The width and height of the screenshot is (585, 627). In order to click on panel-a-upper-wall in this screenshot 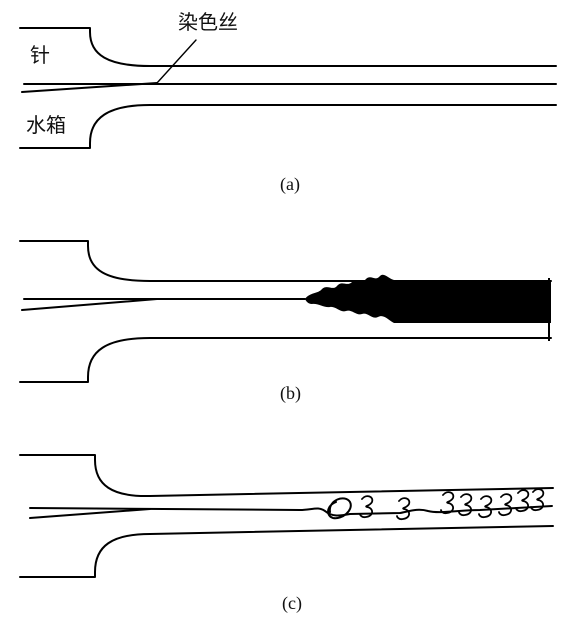, I will do `click(288, 47)`.